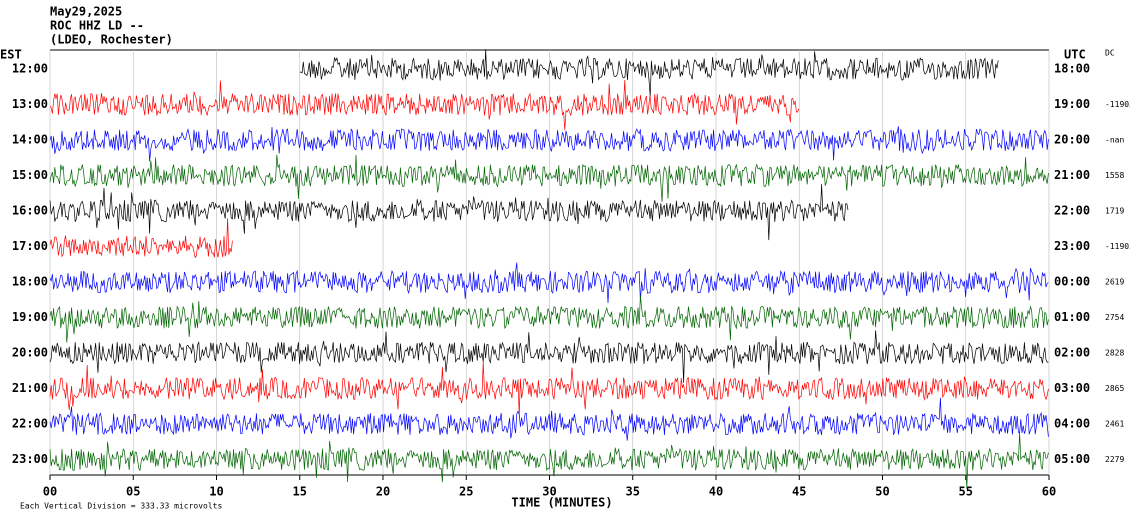 The width and height of the screenshot is (1130, 519). Describe the element at coordinates (86, 12) in the screenshot. I see `header-line: May29,2025` at that location.